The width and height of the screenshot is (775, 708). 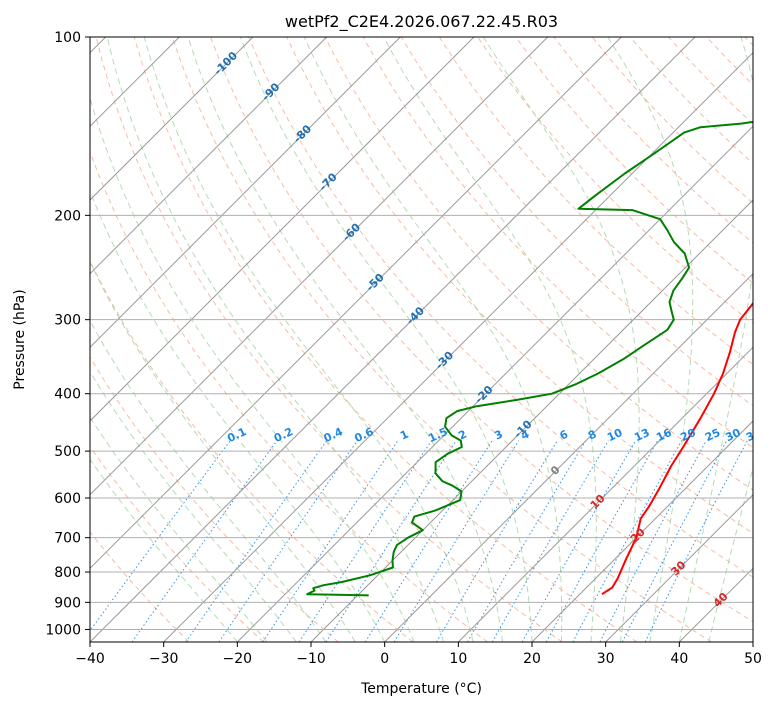 I want to click on mixing-ratio-label: 36, so click(x=754, y=435).